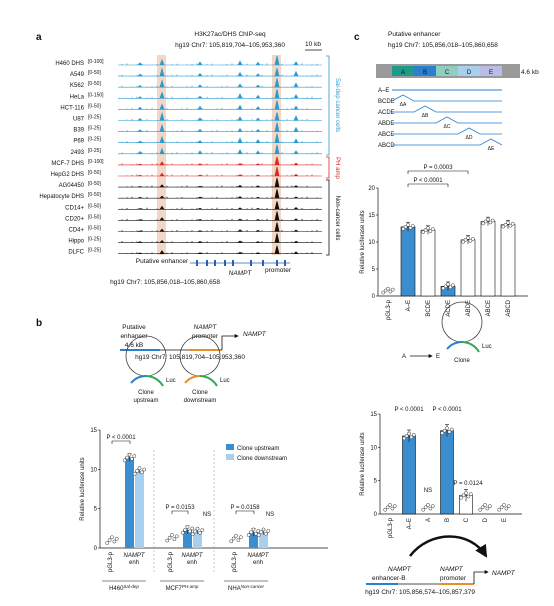 This screenshot has height=606, width=554. What do you see at coordinates (447, 127) in the screenshot?
I see `deletion-label: ΔC` at bounding box center [447, 127].